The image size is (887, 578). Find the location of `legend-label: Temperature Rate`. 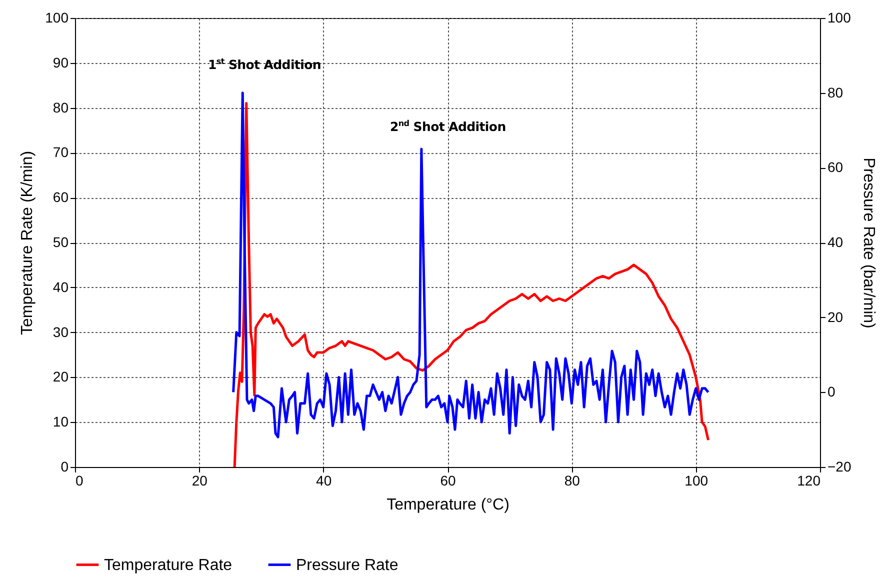

legend-label: Temperature Rate is located at coordinates (168, 565).